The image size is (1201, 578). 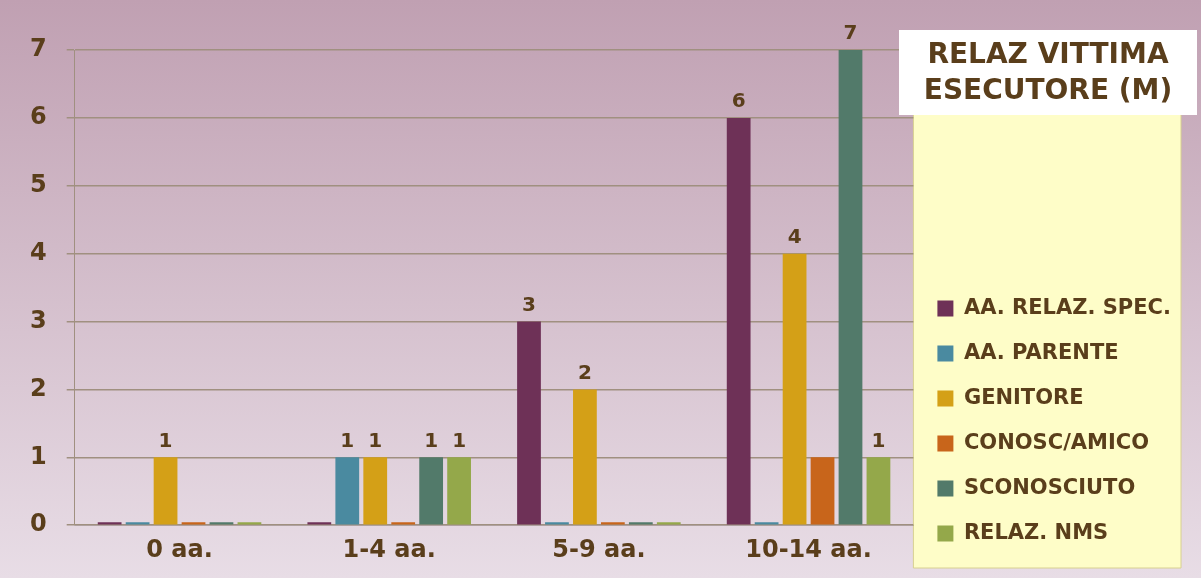 I want to click on y-tick-label: 2, so click(x=38, y=387).